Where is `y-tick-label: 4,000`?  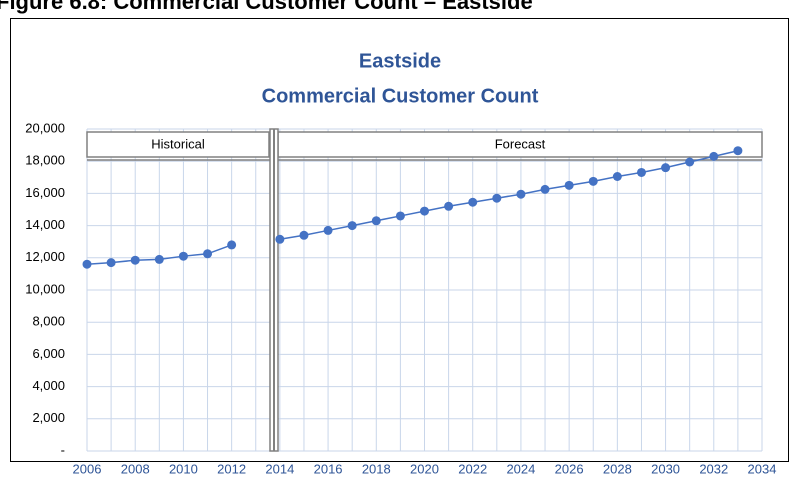 y-tick-label: 4,000 is located at coordinates (48, 385).